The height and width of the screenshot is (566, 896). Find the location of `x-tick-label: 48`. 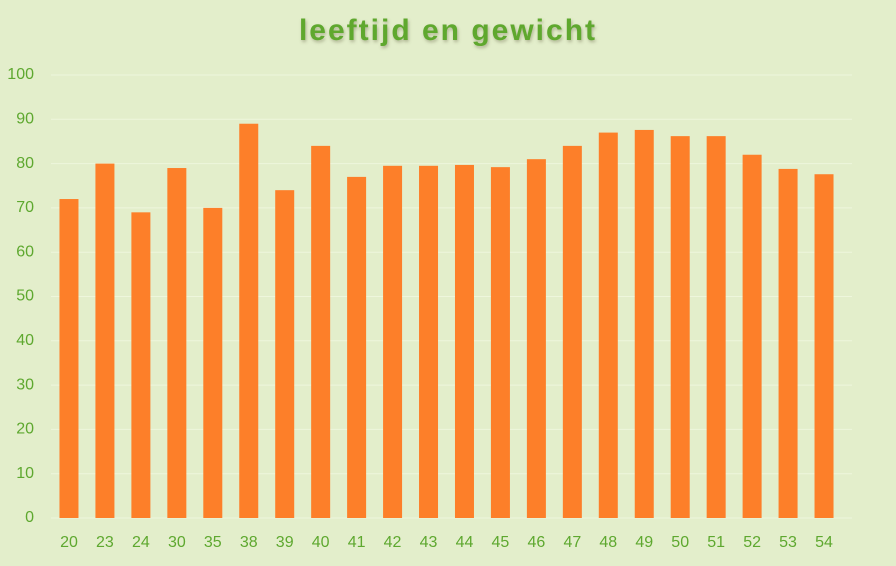

x-tick-label: 48 is located at coordinates (608, 542).